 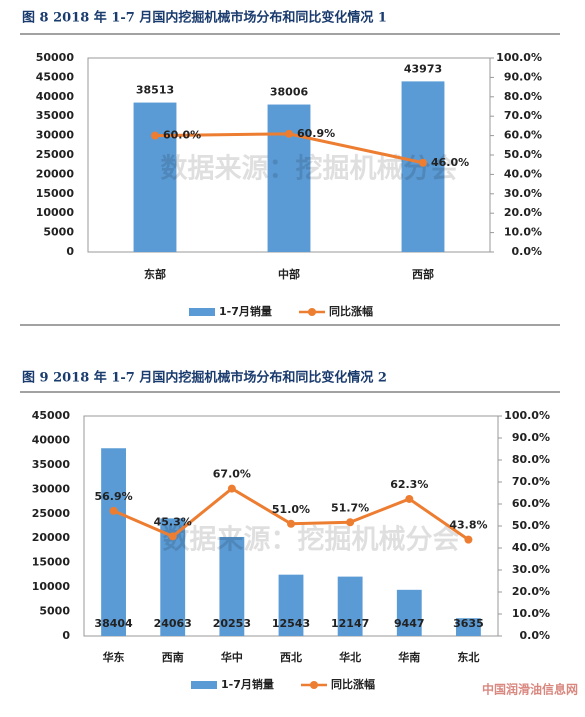 I want to click on x-tick-label: 西部, so click(x=423, y=274).